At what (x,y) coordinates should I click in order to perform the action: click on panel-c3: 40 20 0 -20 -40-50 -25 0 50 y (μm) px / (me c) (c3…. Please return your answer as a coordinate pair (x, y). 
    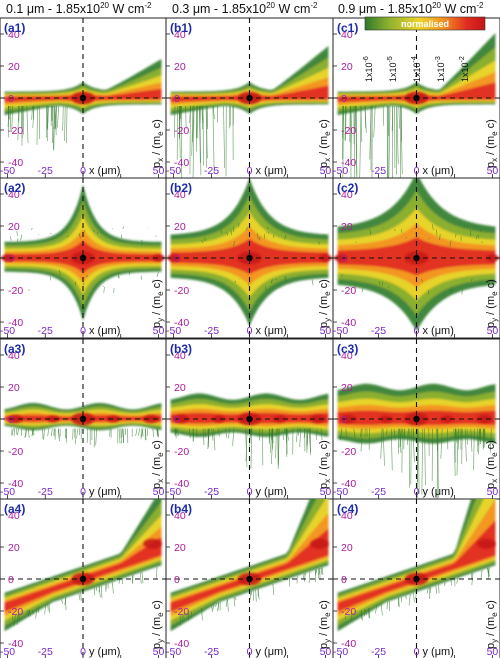
    Looking at the image, I should click on (416, 419).